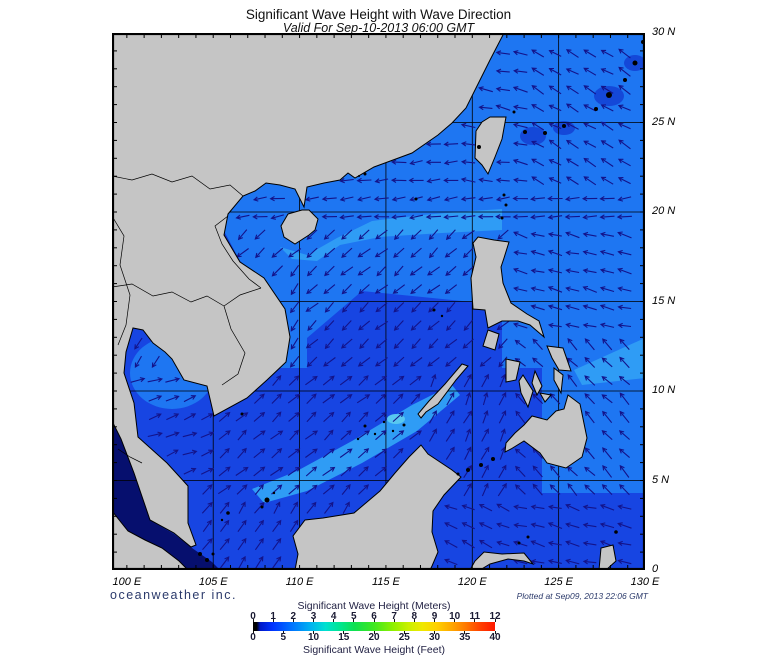  I want to click on lat-label: 5 N, so click(661, 479).